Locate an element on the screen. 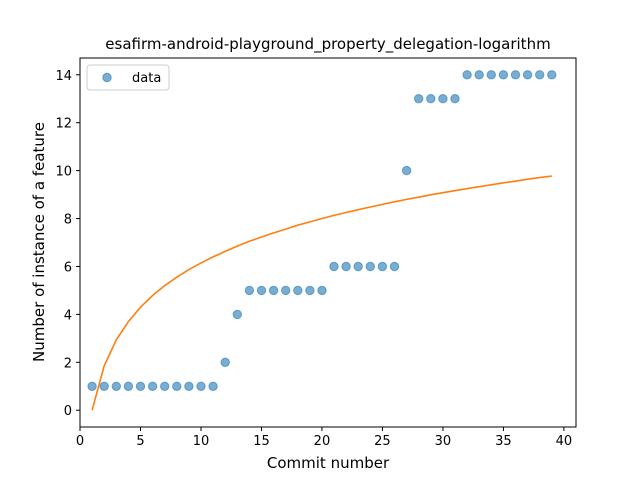 This screenshot has width=640, height=480. y-tick-label: 8 is located at coordinates (68, 220).